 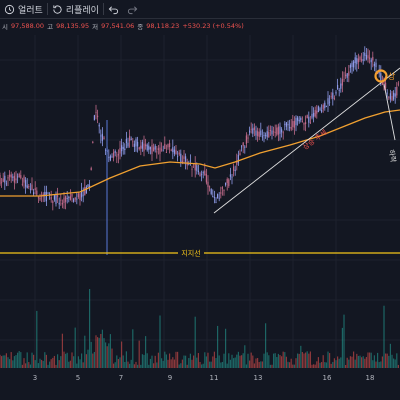 What do you see at coordinates (9, 9) in the screenshot?
I see `alert-clock-icon` at bounding box center [9, 9].